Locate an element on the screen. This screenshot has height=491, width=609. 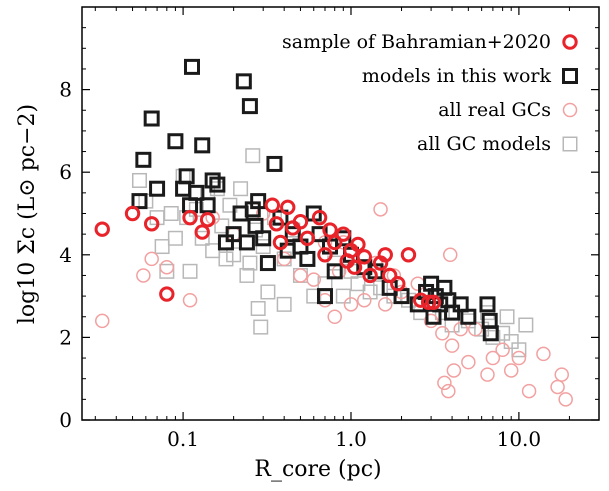
y-tick-label: 4 is located at coordinates (65, 255).